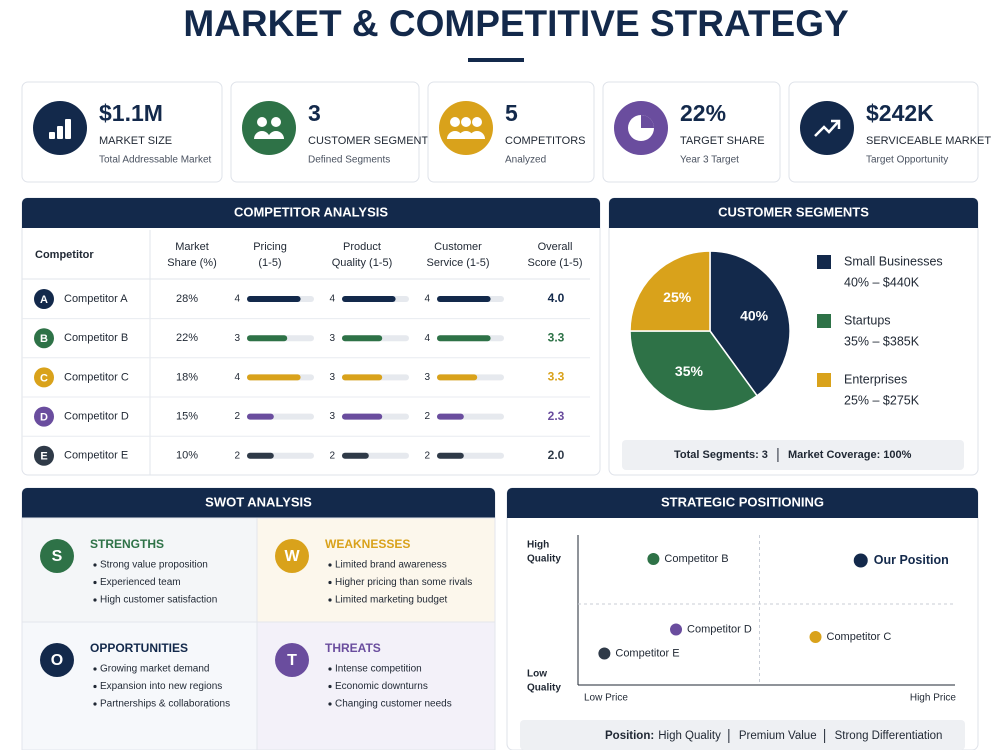 The image size is (1000, 750). I want to click on competitor-name: Competitor A, so click(96, 299).